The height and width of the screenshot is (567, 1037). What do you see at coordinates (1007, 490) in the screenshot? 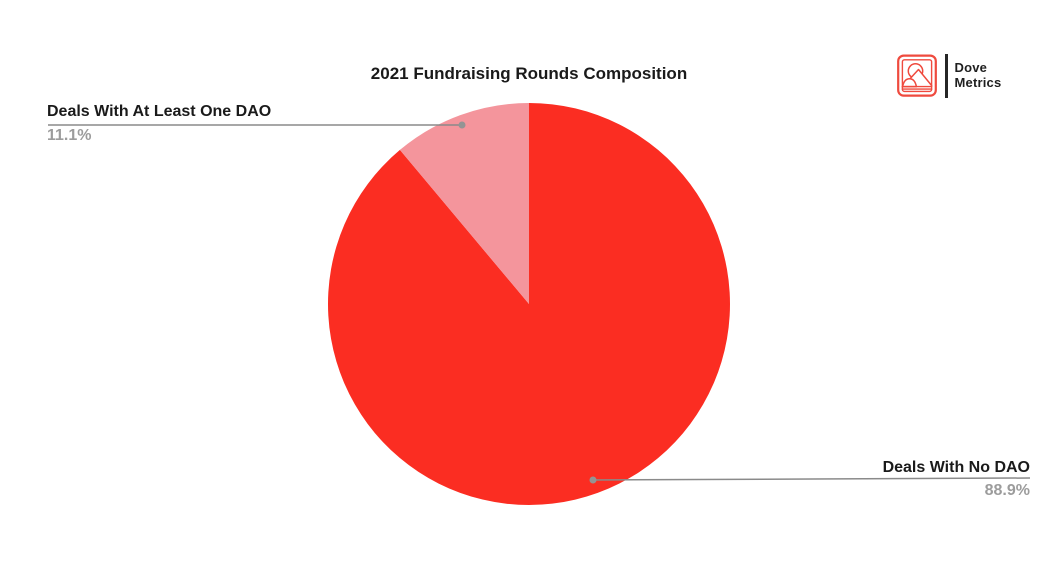
I see `callout-nodao-percent: 88.9%` at bounding box center [1007, 490].